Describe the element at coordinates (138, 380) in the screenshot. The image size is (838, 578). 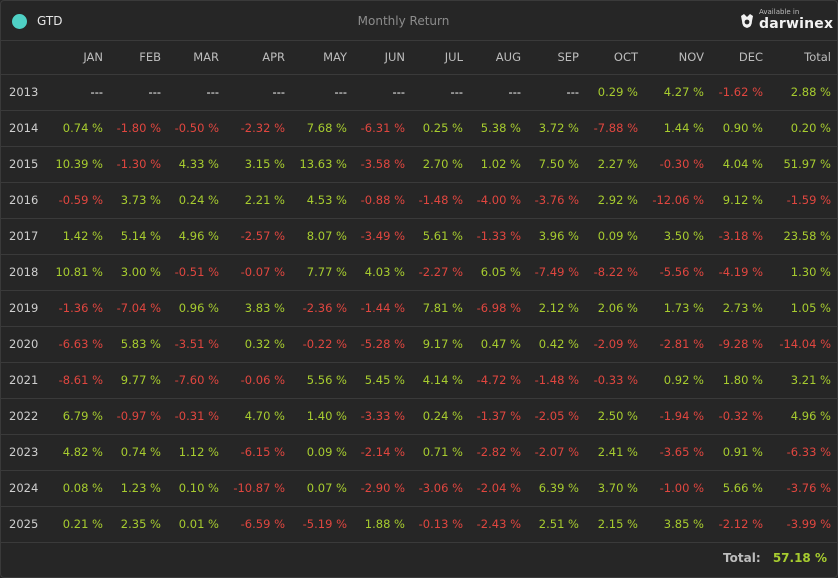
I see `month-return-cell: 9.77 %` at that location.